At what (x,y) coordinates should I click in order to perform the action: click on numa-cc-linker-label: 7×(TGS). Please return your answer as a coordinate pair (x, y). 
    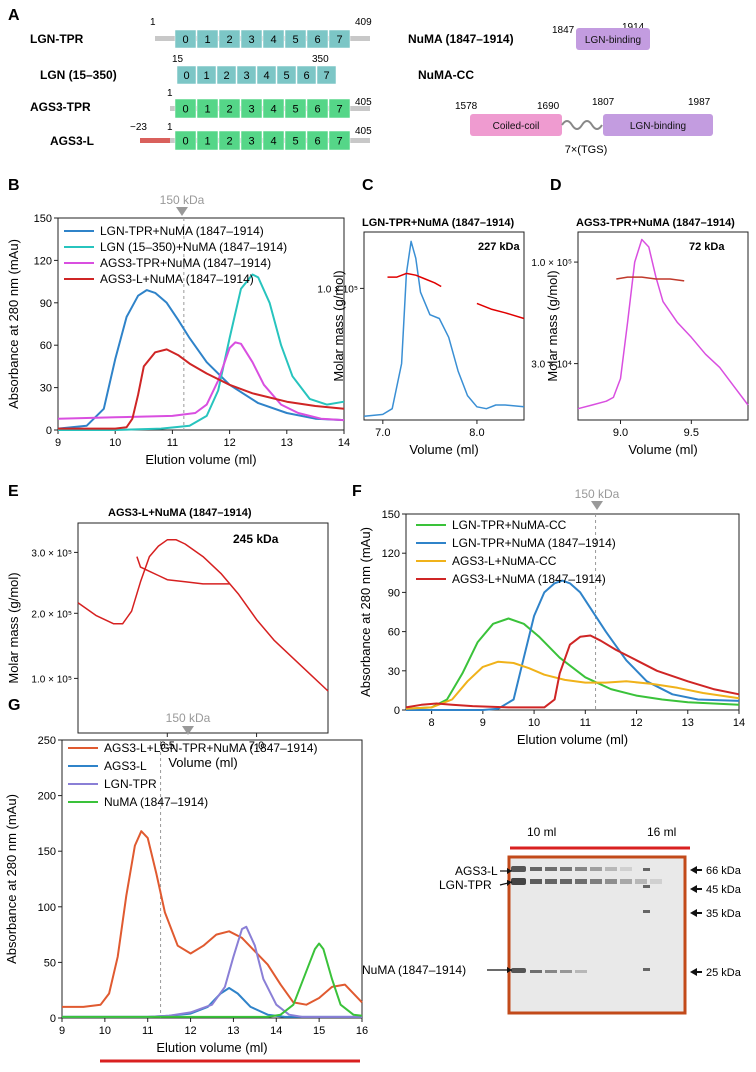
    Looking at the image, I should click on (586, 150).